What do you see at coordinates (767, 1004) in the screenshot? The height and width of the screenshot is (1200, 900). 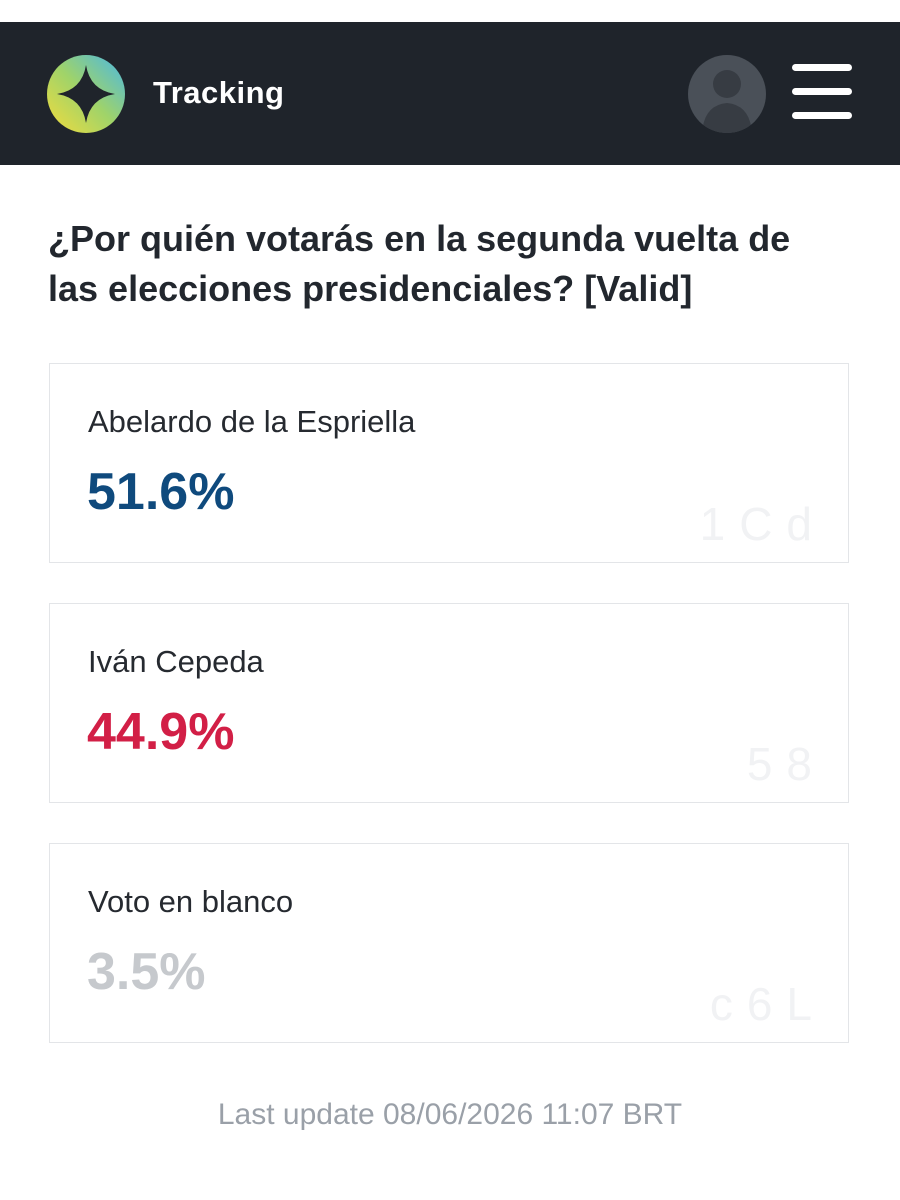 I see `watermark: c6L` at bounding box center [767, 1004].